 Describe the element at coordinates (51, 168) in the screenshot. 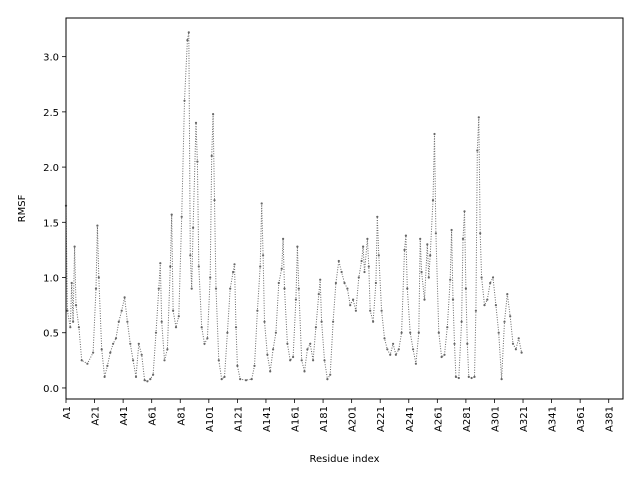

I see `y-tick-label: 2.0` at that location.